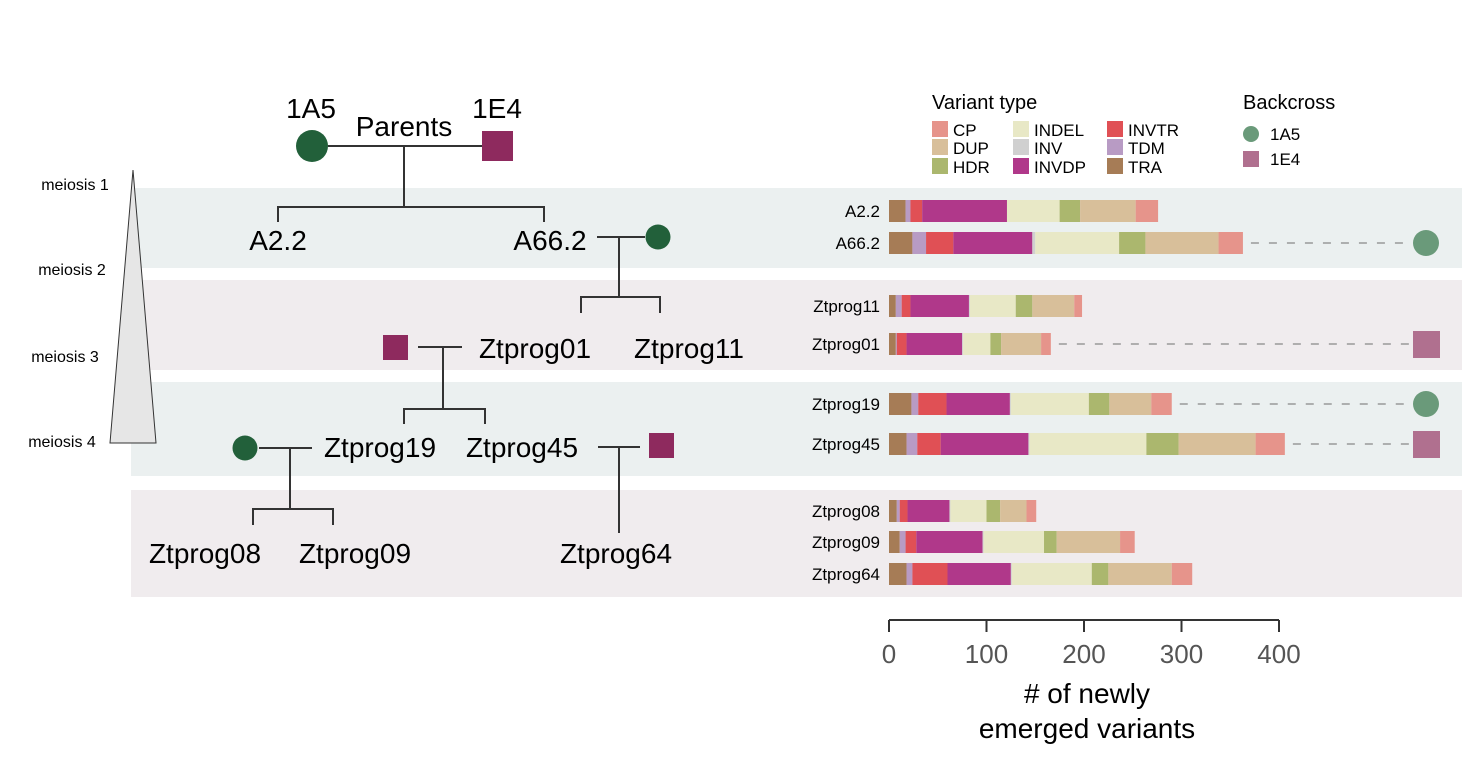  Describe the element at coordinates (1145, 167) in the screenshot. I see `legend-label: TRA` at that location.